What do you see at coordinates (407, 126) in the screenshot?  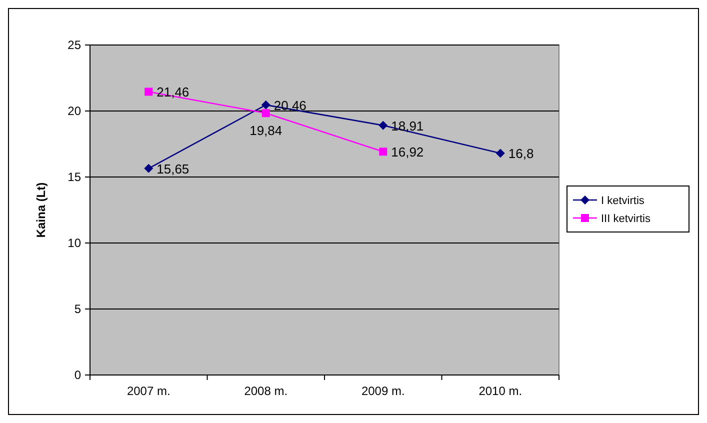 I see `data-label: 18,91` at bounding box center [407, 126].